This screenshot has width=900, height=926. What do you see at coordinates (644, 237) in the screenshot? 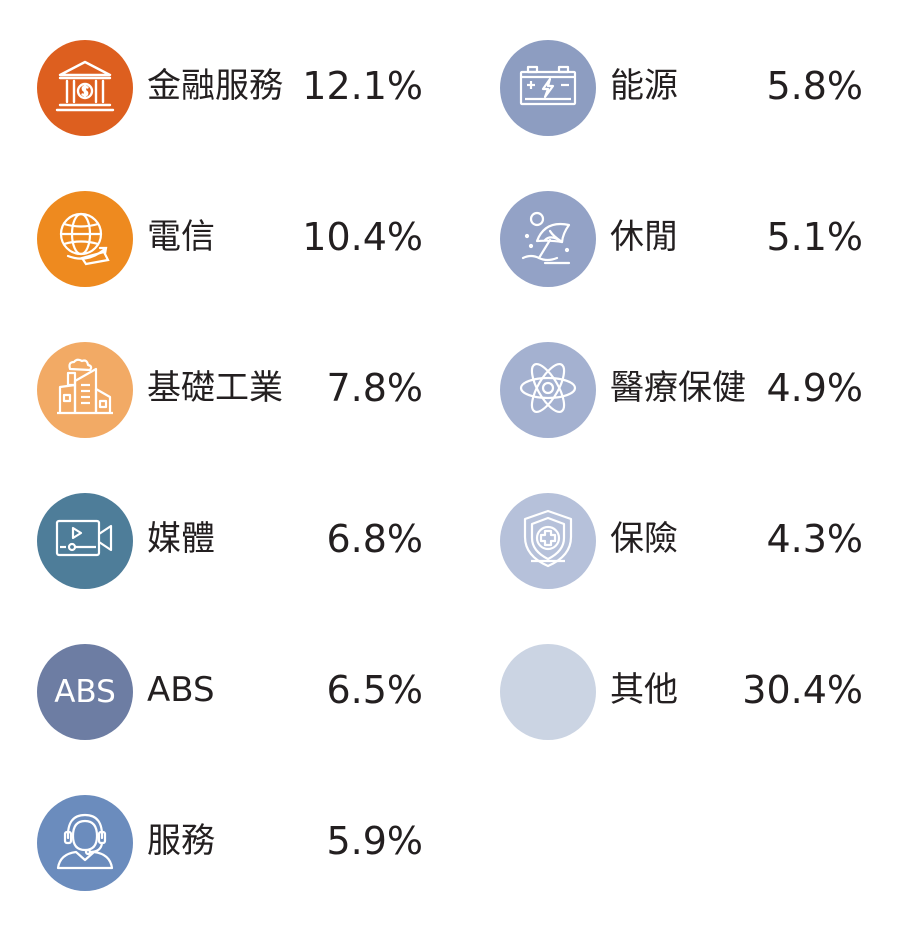
I see `legend-label: 休閒` at bounding box center [644, 237].